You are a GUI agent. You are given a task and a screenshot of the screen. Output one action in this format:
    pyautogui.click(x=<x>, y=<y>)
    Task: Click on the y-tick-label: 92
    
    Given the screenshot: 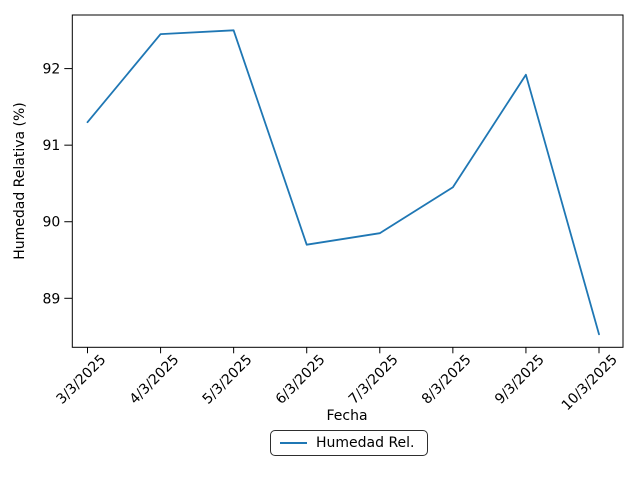 What is the action you would take?
    pyautogui.click(x=51, y=70)
    